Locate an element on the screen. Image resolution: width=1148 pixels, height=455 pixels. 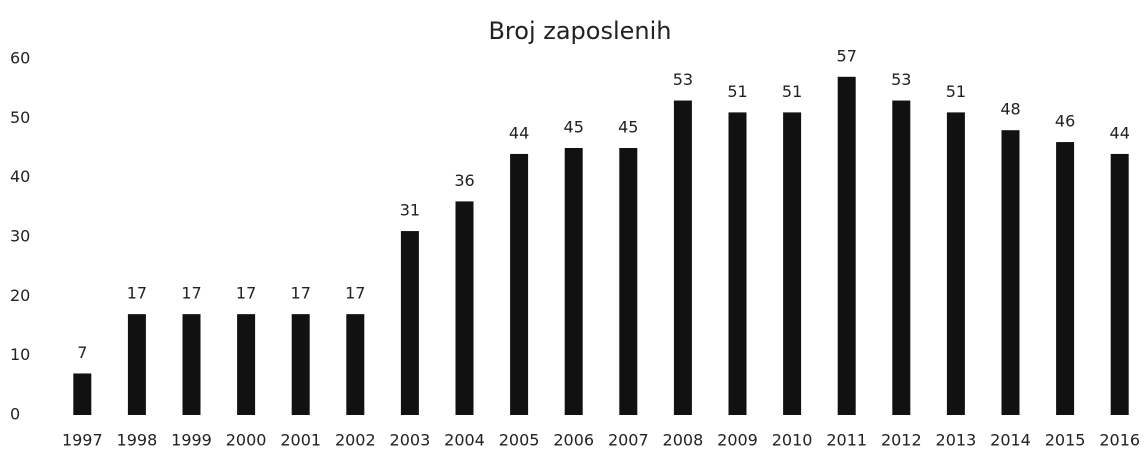
y-tick-label: 10 is located at coordinates (20, 354).